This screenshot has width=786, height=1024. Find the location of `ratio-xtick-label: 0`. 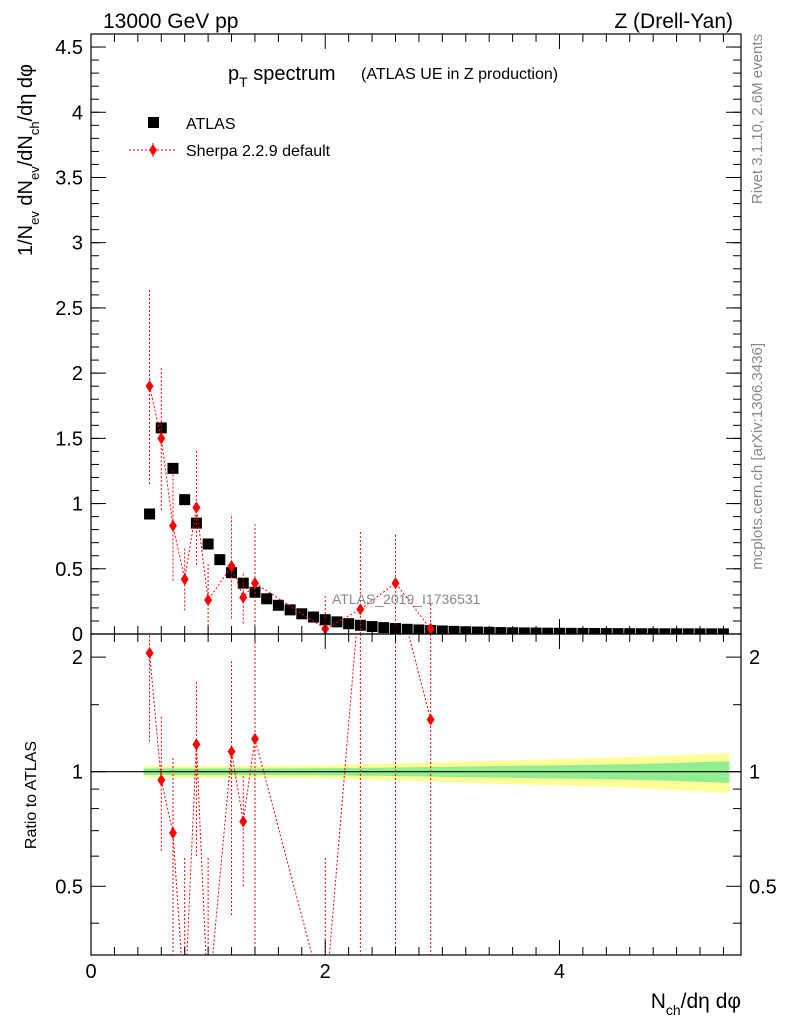

ratio-xtick-label: 0 is located at coordinates (90, 972).